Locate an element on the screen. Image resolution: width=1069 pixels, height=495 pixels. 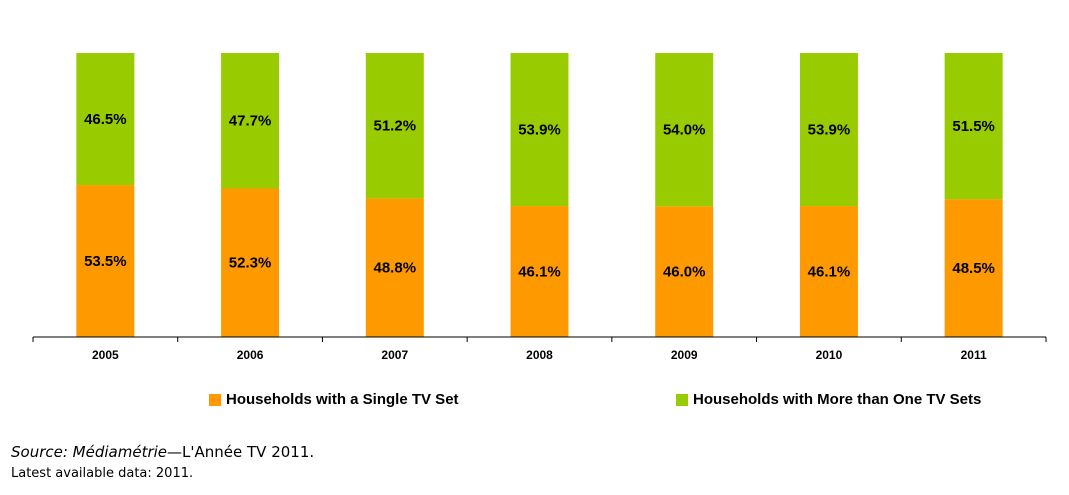
legend-item-single: Households with a Single TV Set is located at coordinates (334, 399).